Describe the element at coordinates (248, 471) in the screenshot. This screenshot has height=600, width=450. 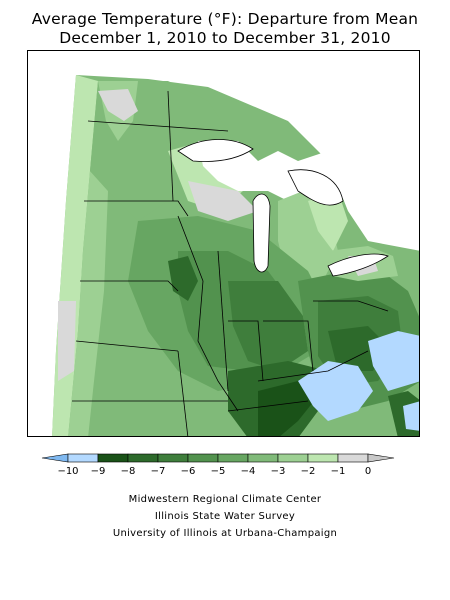
I see `legend-tick-label-6: −4` at that location.